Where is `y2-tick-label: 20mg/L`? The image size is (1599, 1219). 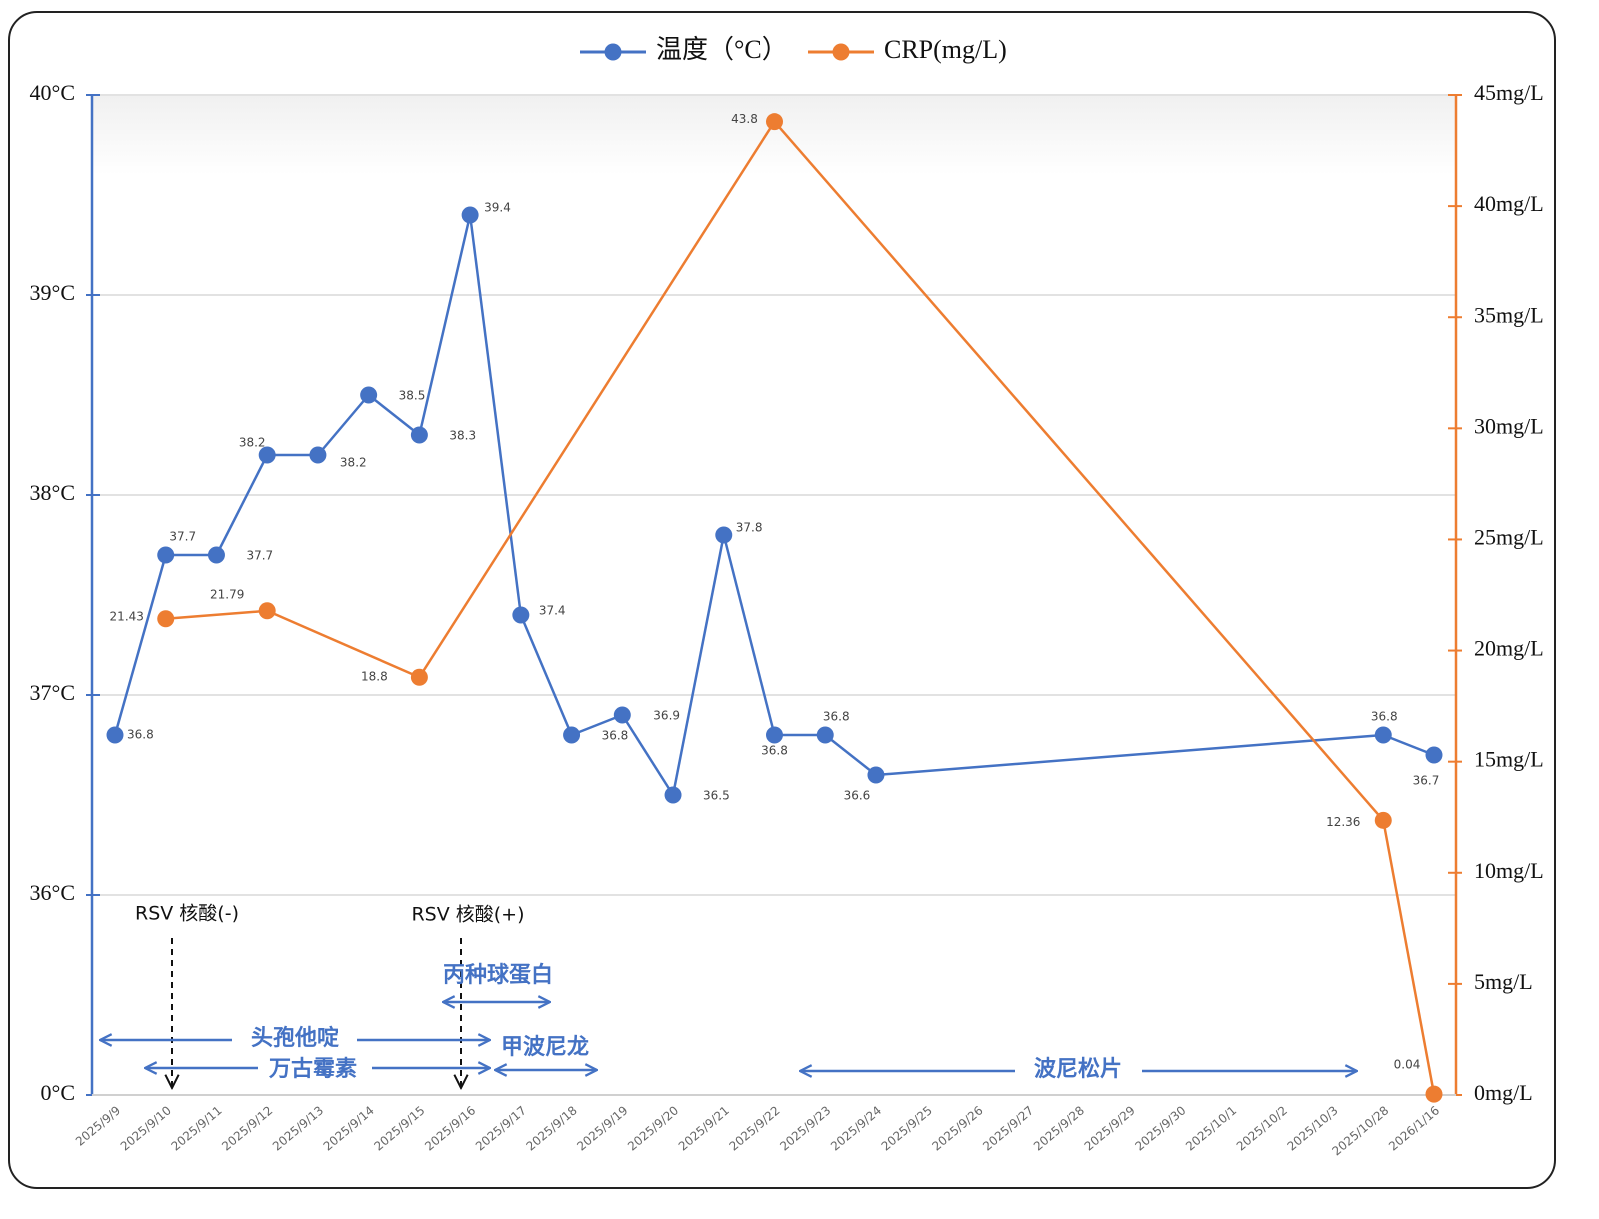 y2-tick-label: 20mg/L is located at coordinates (1509, 648).